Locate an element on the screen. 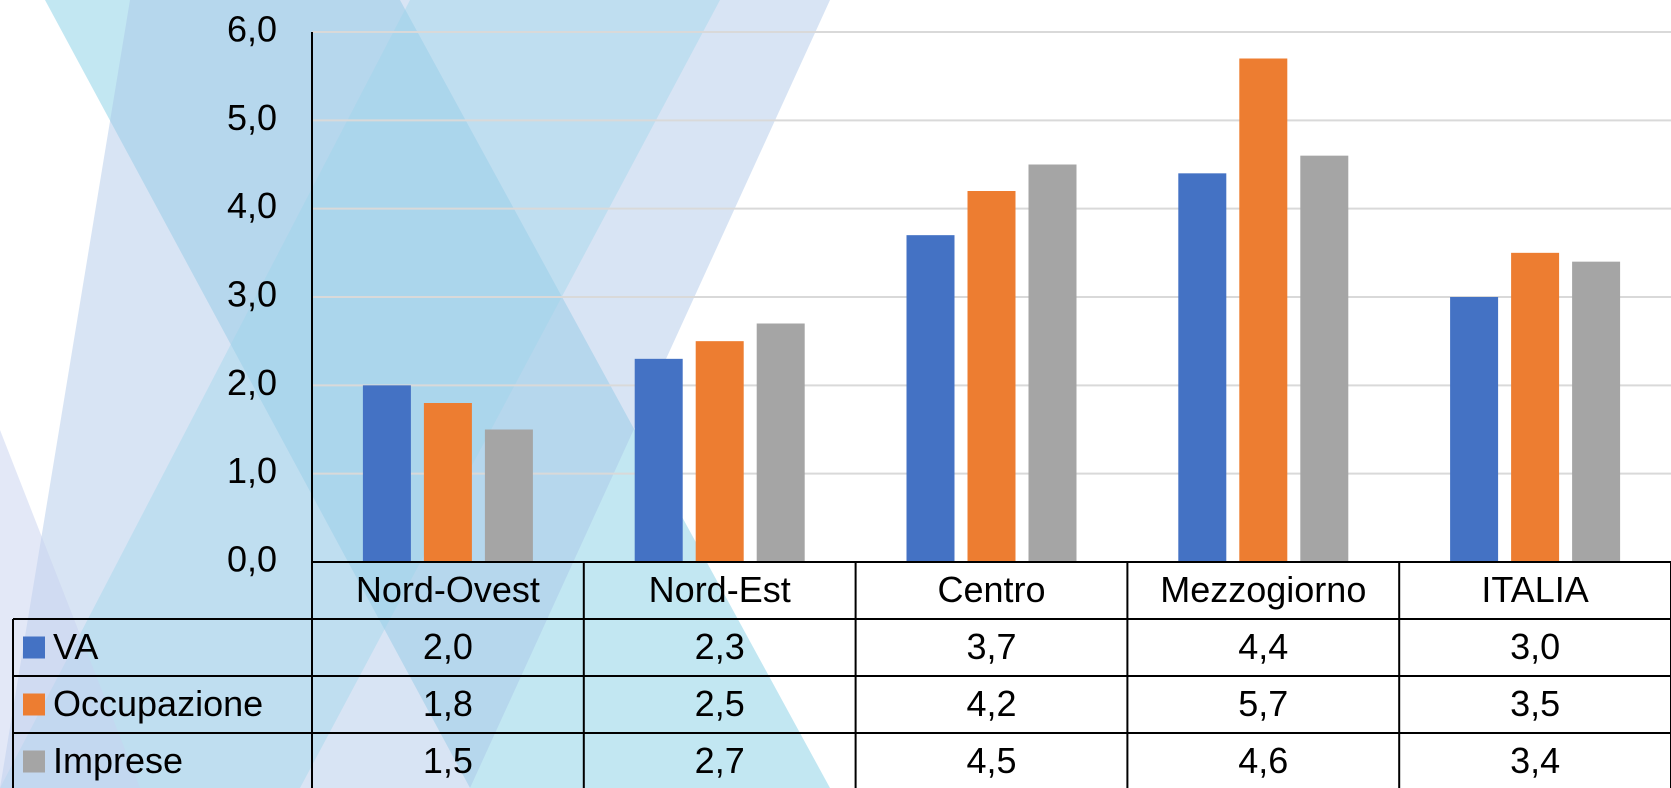 Image resolution: width=1671 pixels, height=788 pixels. table-value: 1,8 is located at coordinates (448, 703).